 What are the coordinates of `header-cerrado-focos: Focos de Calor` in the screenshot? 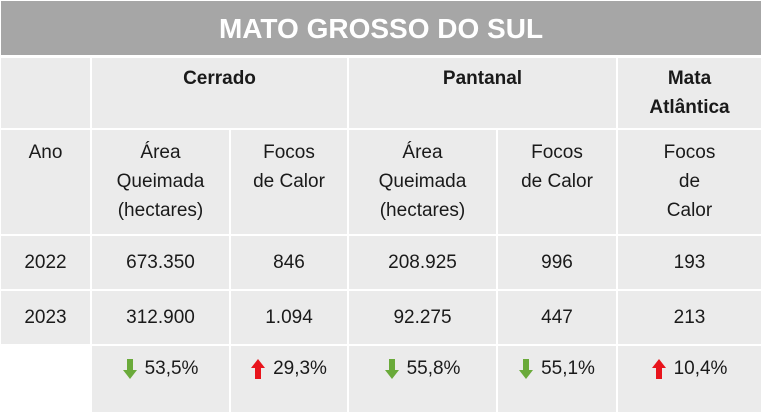 It's located at (290, 183).